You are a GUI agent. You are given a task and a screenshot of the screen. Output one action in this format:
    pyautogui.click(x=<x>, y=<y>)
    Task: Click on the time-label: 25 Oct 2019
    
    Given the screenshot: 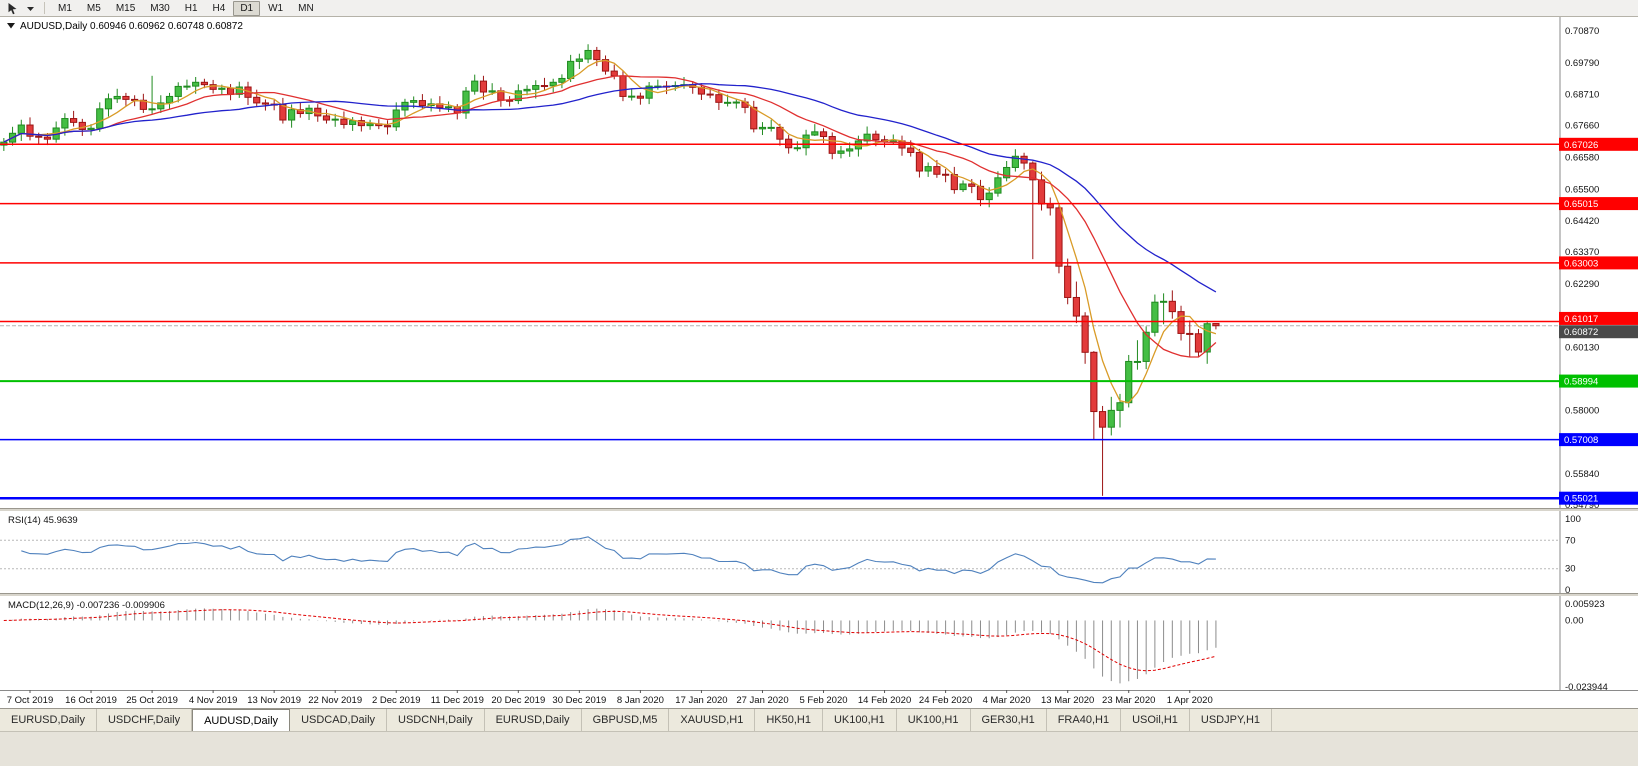 What is the action you would take?
    pyautogui.click(x=152, y=700)
    